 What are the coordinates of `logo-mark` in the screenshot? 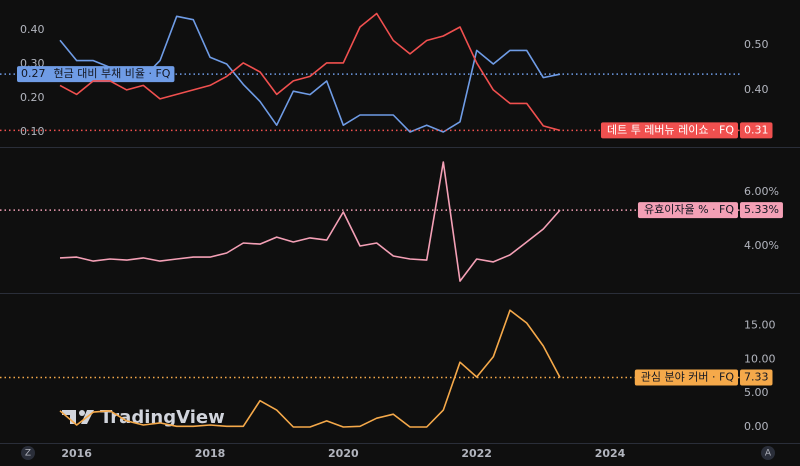 It's located at (82, 413).